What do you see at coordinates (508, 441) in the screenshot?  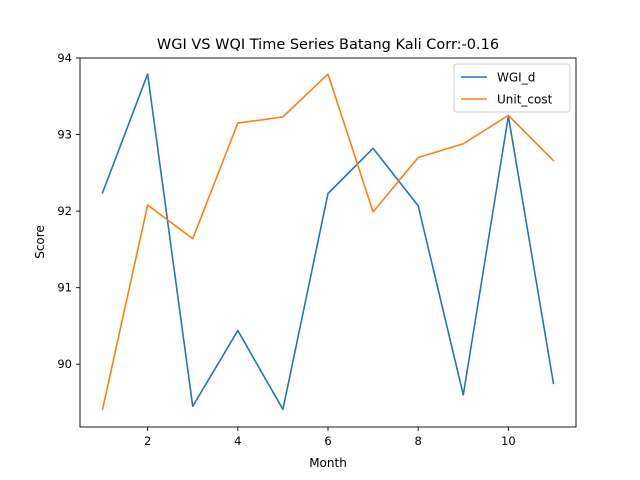 I see `x-tick-label: 10` at bounding box center [508, 441].